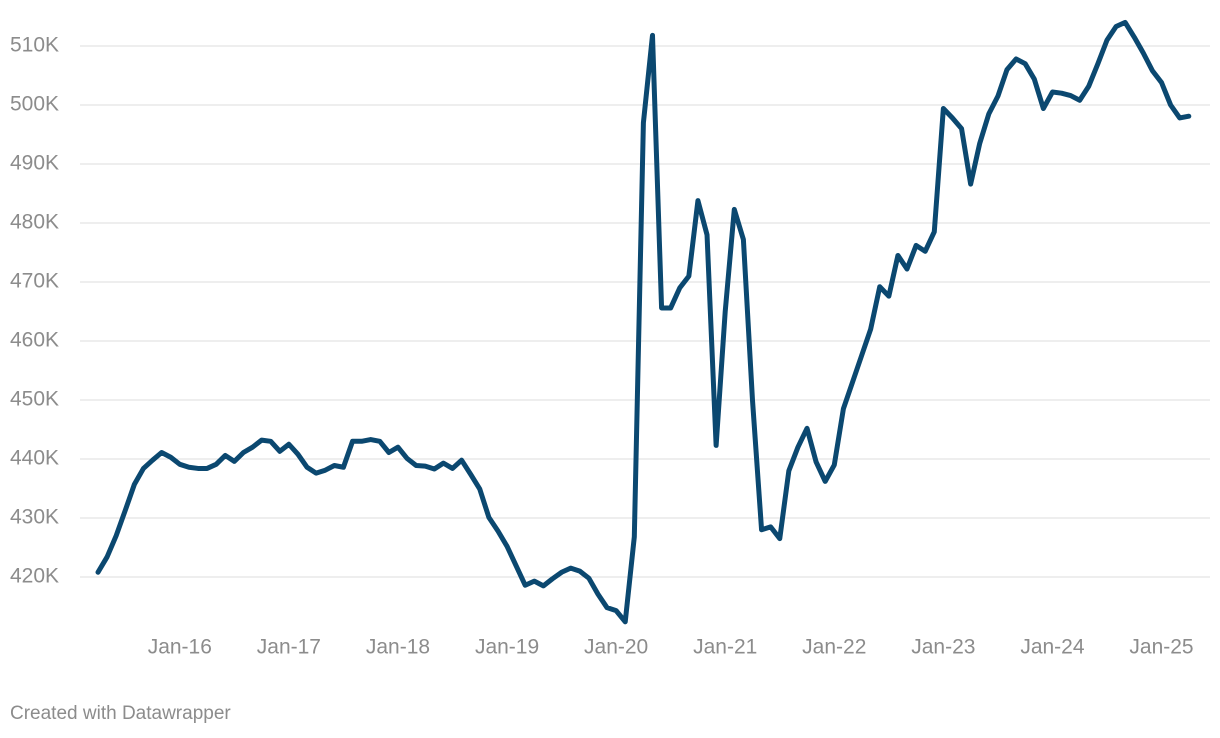 The width and height of the screenshot is (1220, 738). Describe the element at coordinates (34, 45) in the screenshot. I see `y-tick-label: 510K` at that location.